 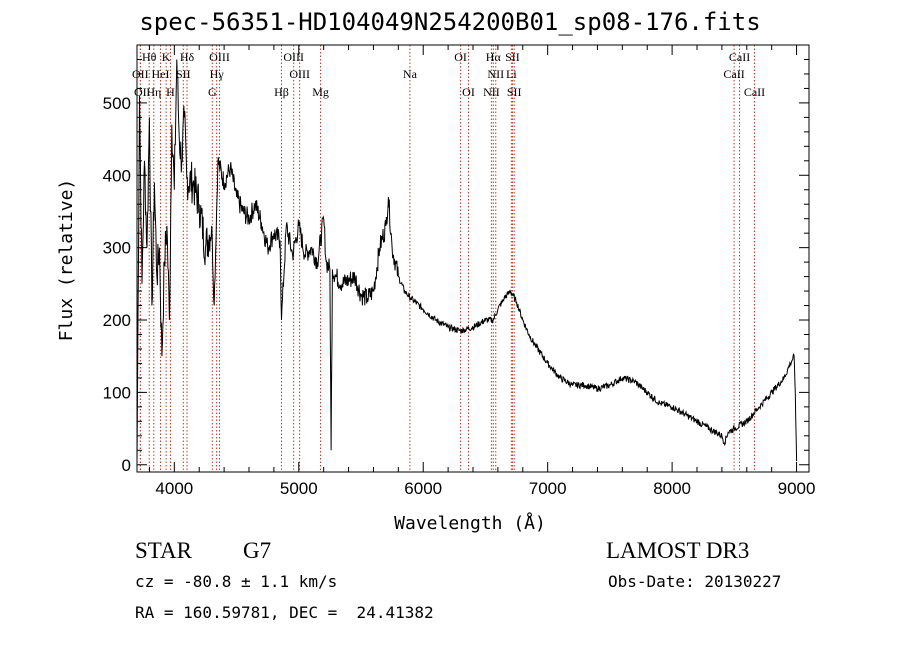 I want to click on x-tick-label: 6000, so click(x=423, y=488).